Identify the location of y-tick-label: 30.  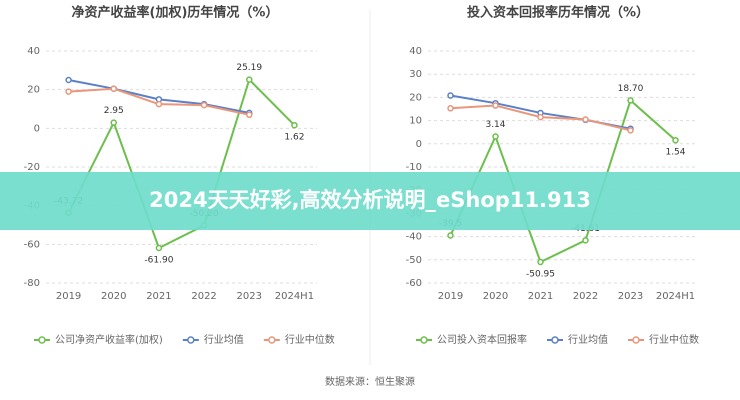
(415, 74).